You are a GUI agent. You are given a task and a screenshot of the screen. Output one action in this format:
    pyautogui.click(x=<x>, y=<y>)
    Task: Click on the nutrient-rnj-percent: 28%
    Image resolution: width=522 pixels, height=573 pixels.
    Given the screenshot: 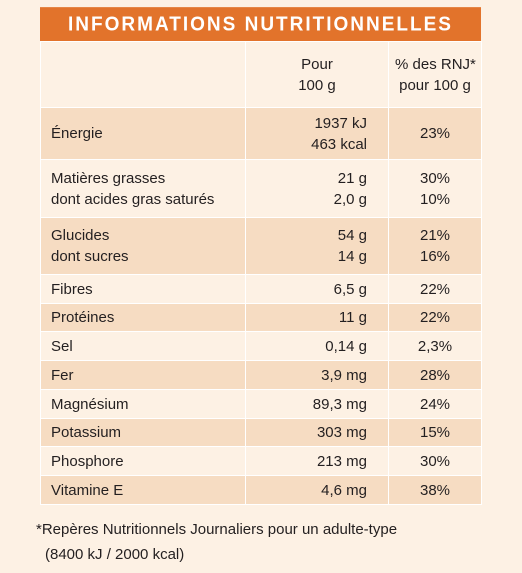 What is the action you would take?
    pyautogui.click(x=435, y=375)
    